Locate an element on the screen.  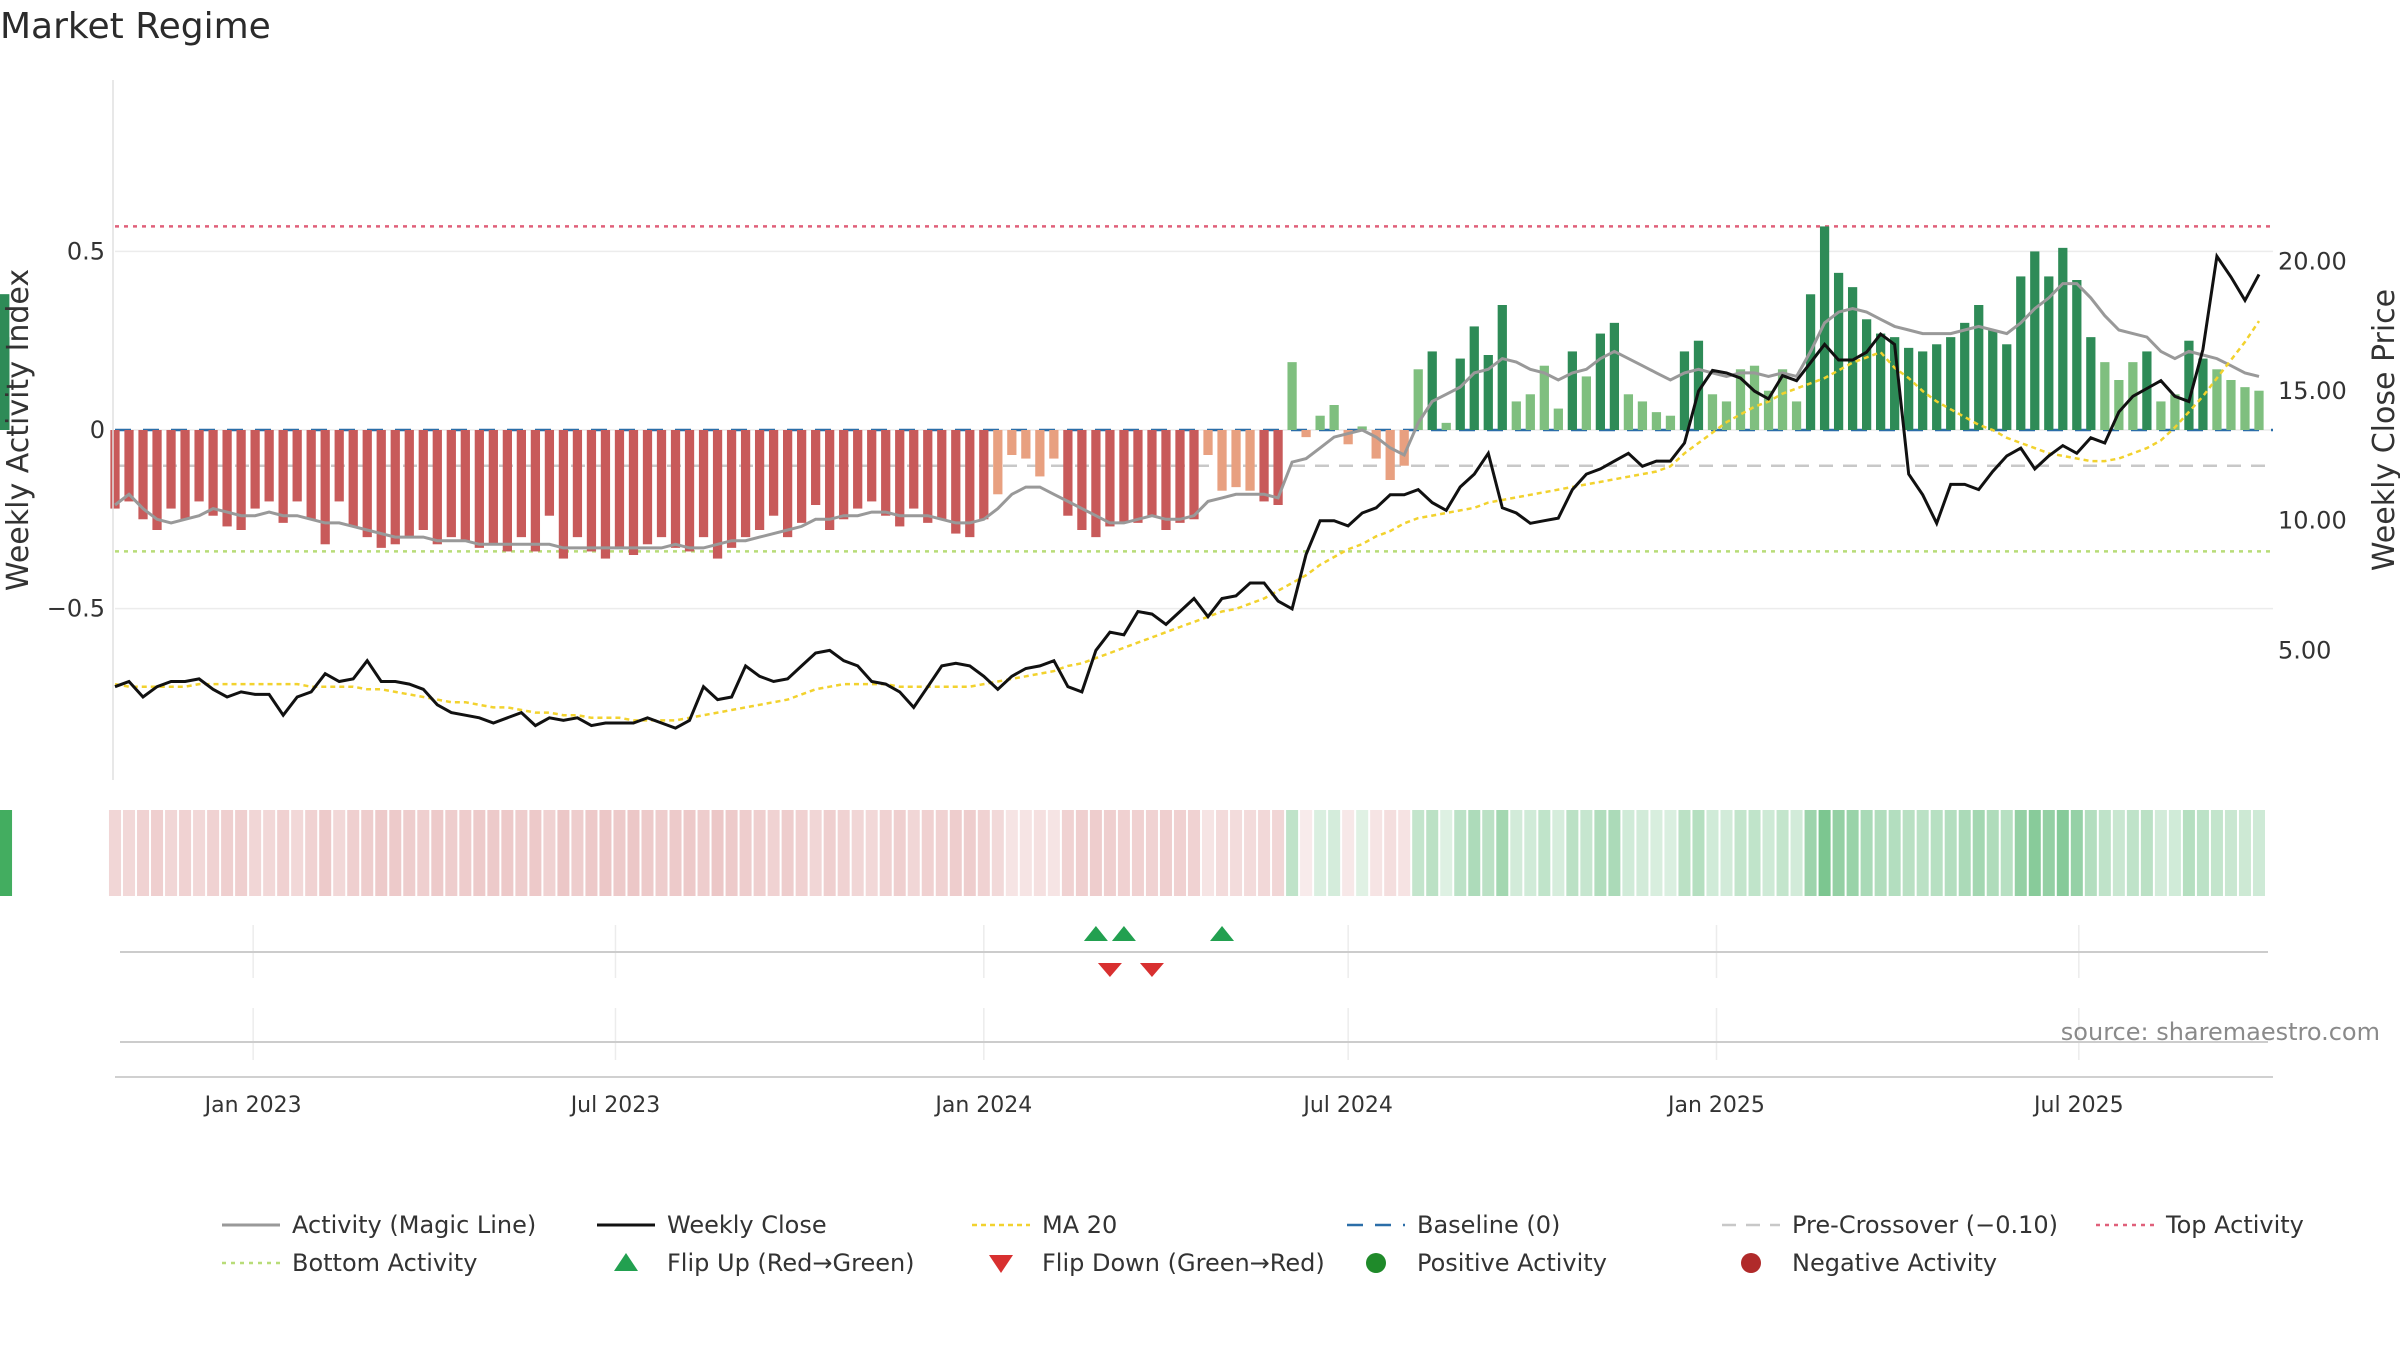
flip-up-marker is located at coordinates (1123, 933).